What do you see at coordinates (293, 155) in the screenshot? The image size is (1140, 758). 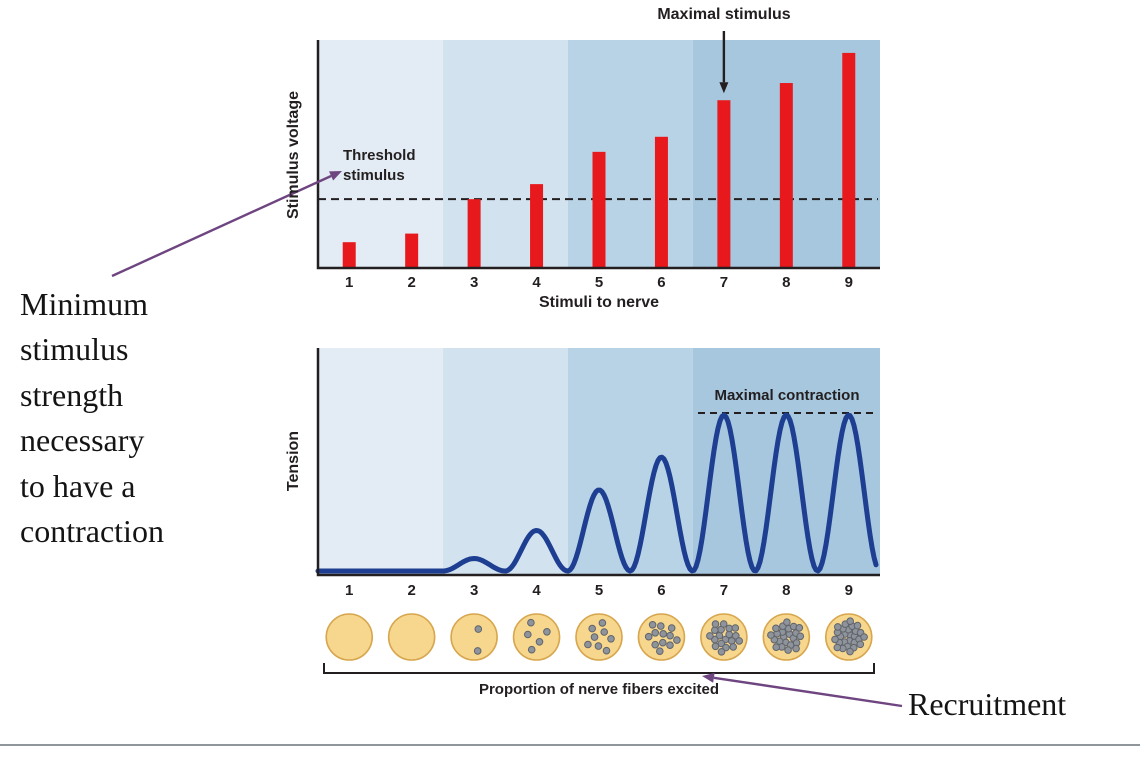 I see `ylabel-stimulus-voltage: Stimulus voltage` at bounding box center [293, 155].